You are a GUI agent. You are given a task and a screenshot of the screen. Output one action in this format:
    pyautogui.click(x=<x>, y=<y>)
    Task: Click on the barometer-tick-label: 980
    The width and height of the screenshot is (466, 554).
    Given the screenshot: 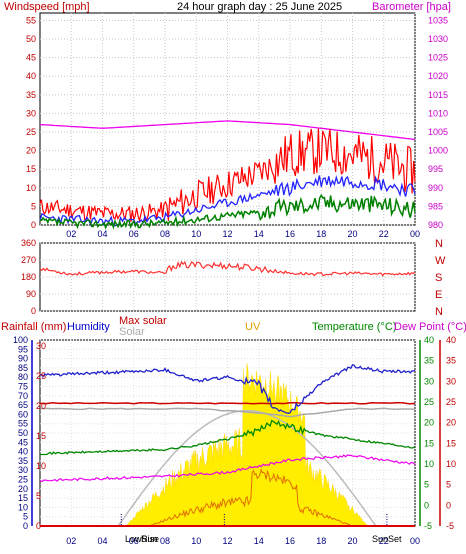 What is the action you would take?
    pyautogui.click(x=435, y=225)
    